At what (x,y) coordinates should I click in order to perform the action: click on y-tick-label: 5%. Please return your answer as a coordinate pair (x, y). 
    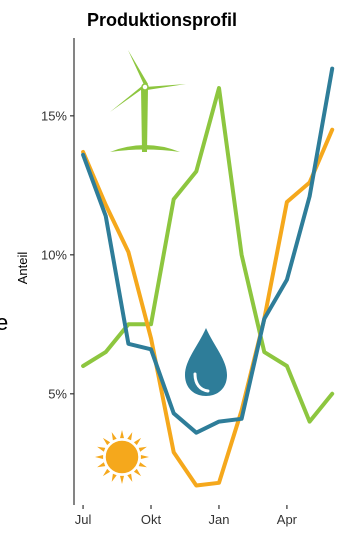
    Looking at the image, I should click on (57, 393).